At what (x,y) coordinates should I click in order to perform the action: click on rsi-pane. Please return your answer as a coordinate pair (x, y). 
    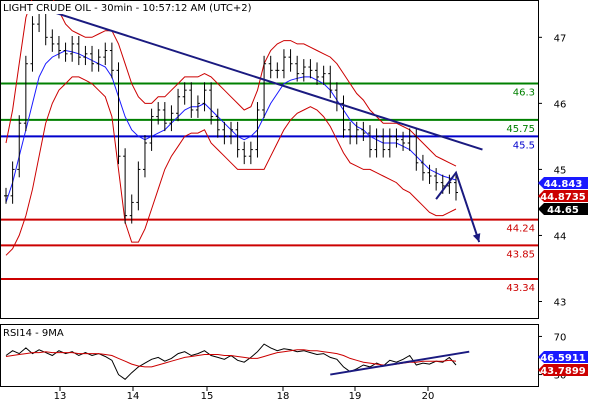
    Looking at the image, I should click on (269, 355).